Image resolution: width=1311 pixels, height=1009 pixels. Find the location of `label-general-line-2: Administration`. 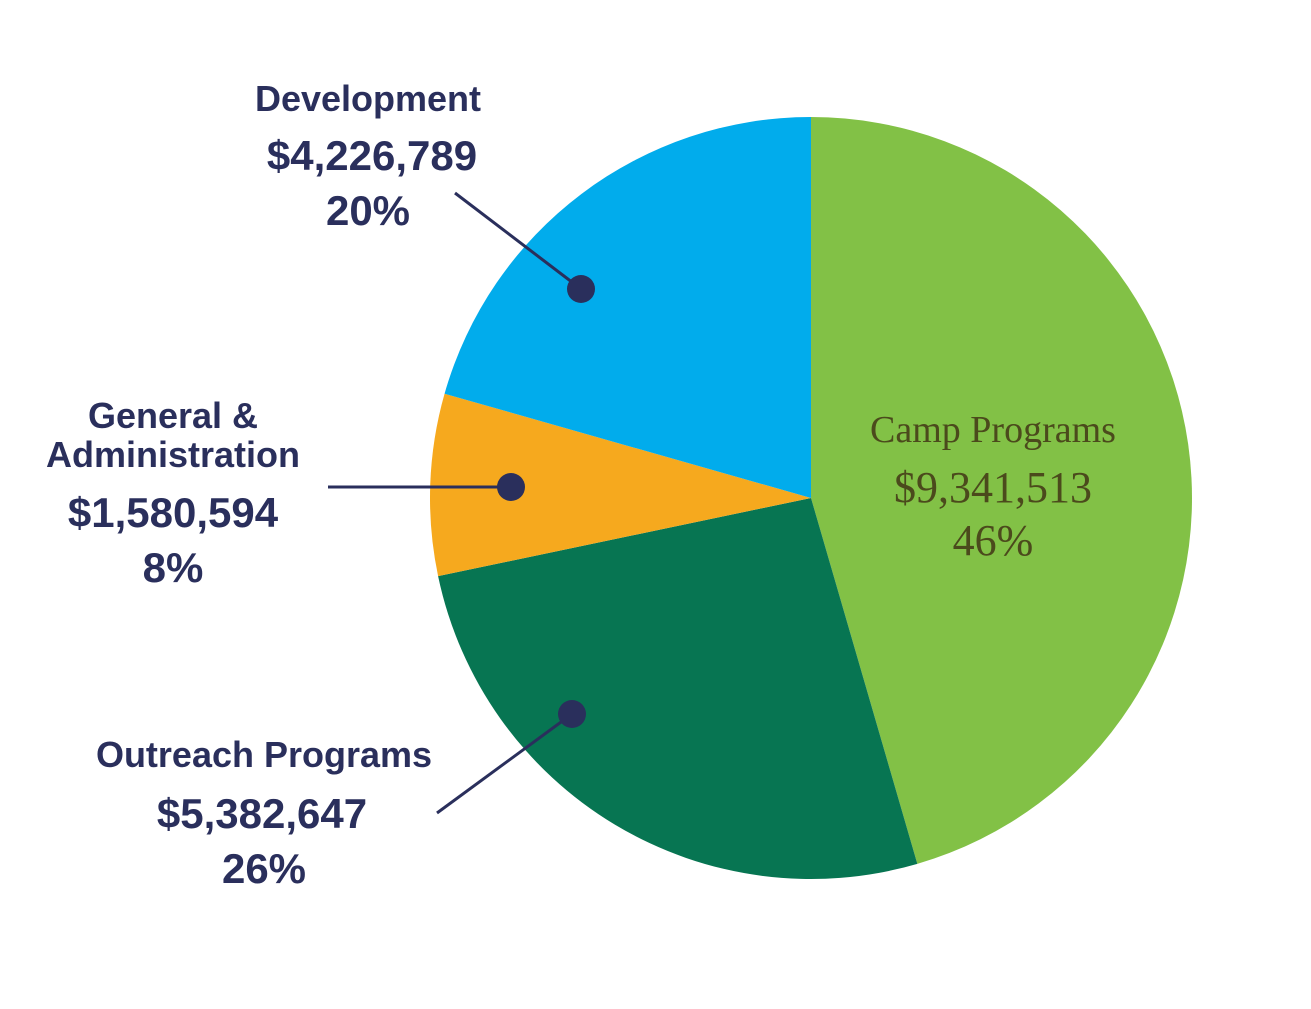

label-general-line-2: Administration is located at coordinates (173, 454).